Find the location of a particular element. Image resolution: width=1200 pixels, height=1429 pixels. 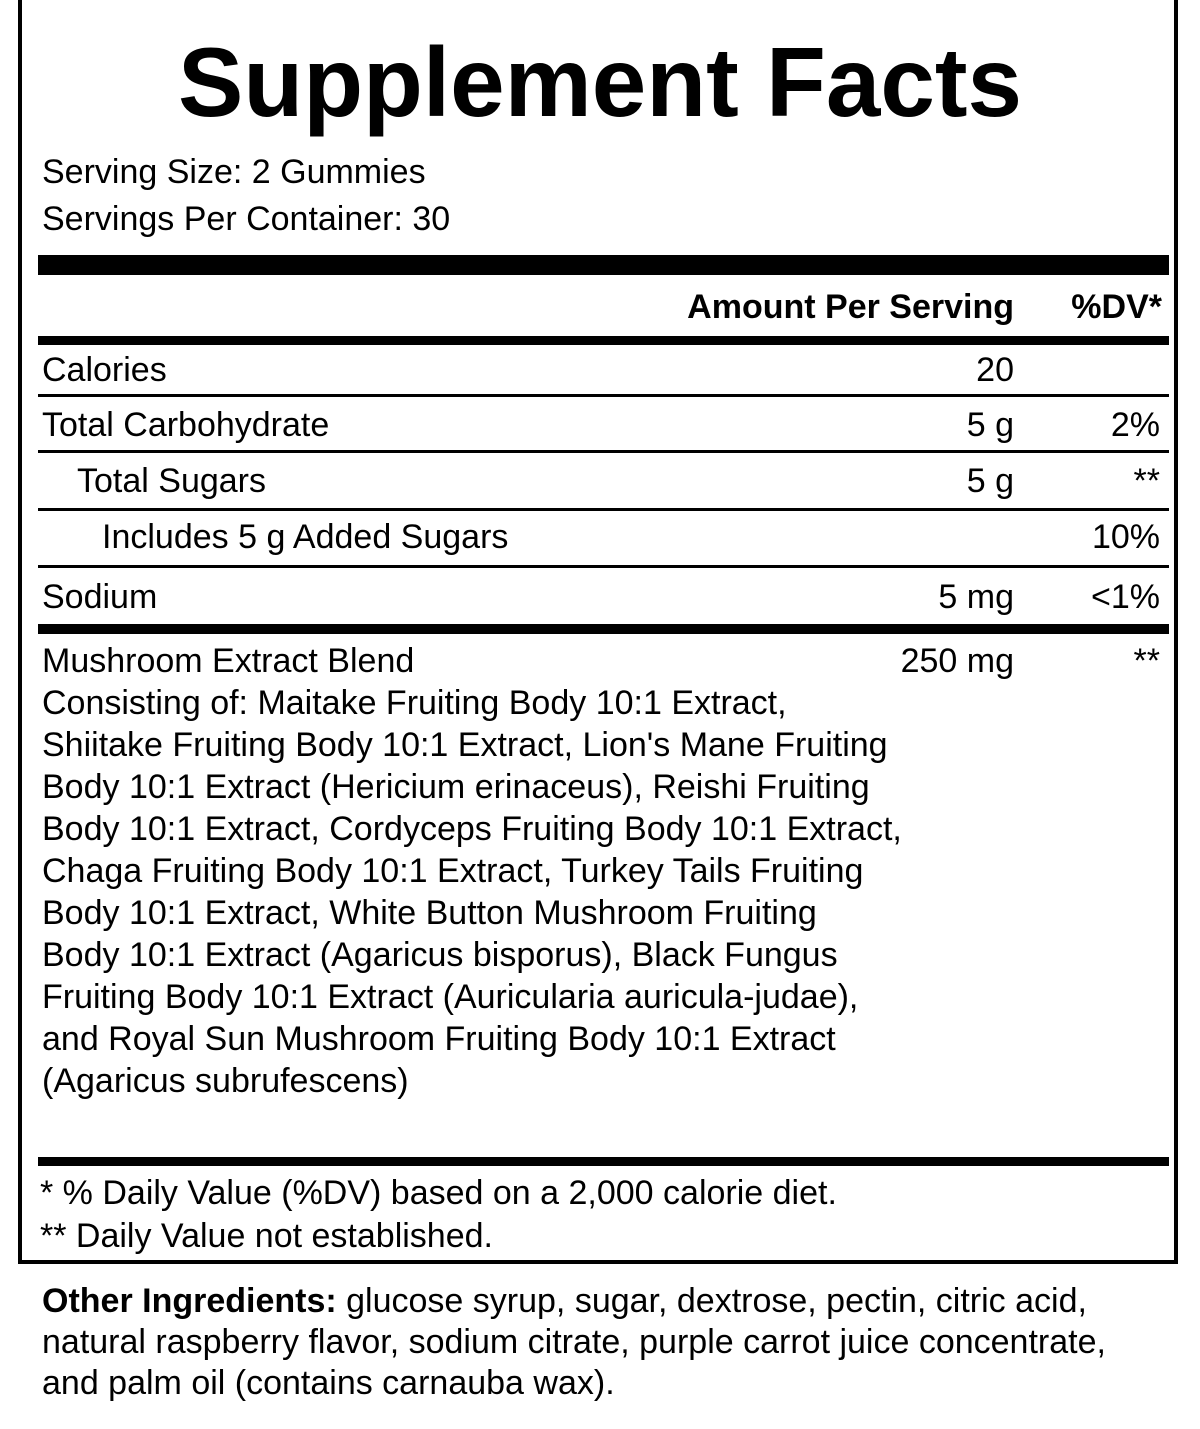

serving-size: Serving Size: 2 Gummies is located at coordinates (234, 172).